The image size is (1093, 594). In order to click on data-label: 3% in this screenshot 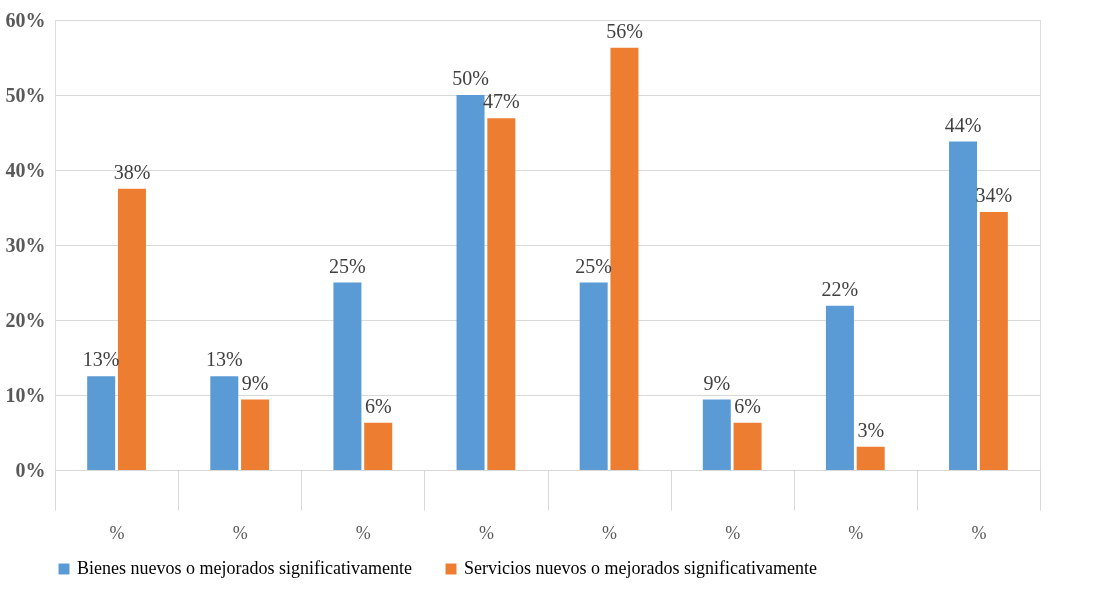, I will do `click(871, 429)`.